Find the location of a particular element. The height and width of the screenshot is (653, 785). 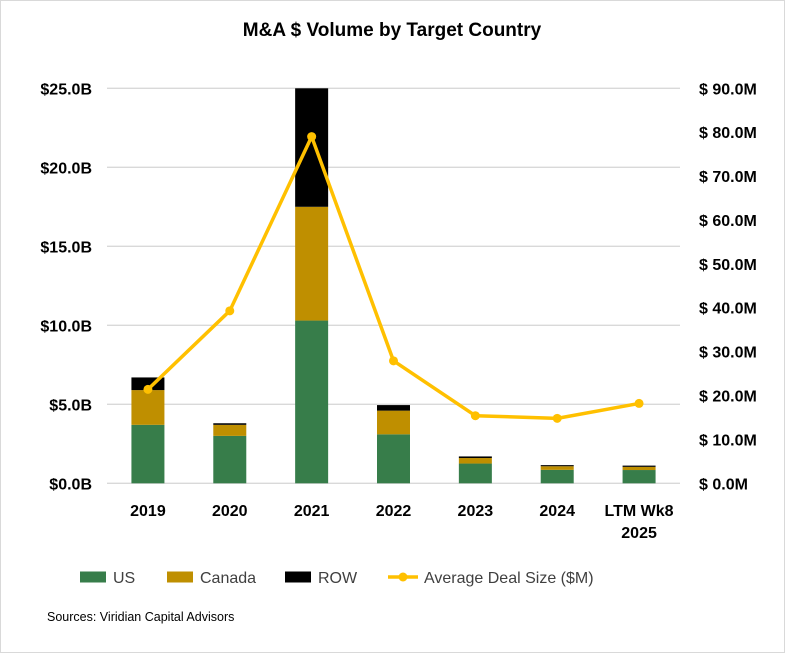

bar-row-2023 is located at coordinates (475, 457).